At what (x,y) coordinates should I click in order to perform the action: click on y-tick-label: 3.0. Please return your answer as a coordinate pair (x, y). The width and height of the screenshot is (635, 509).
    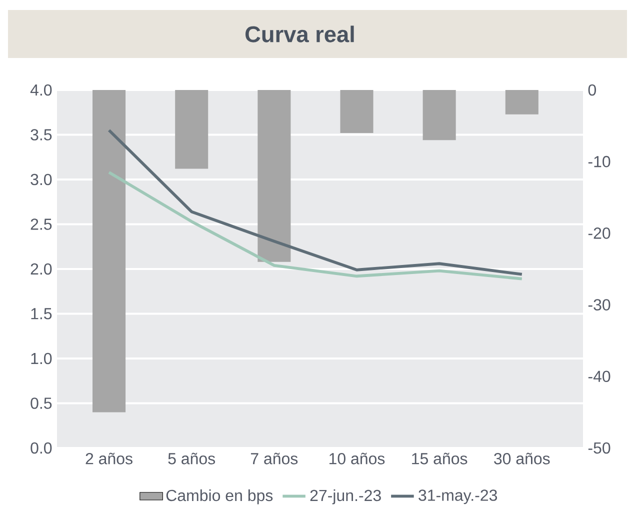
    Looking at the image, I should click on (41, 180).